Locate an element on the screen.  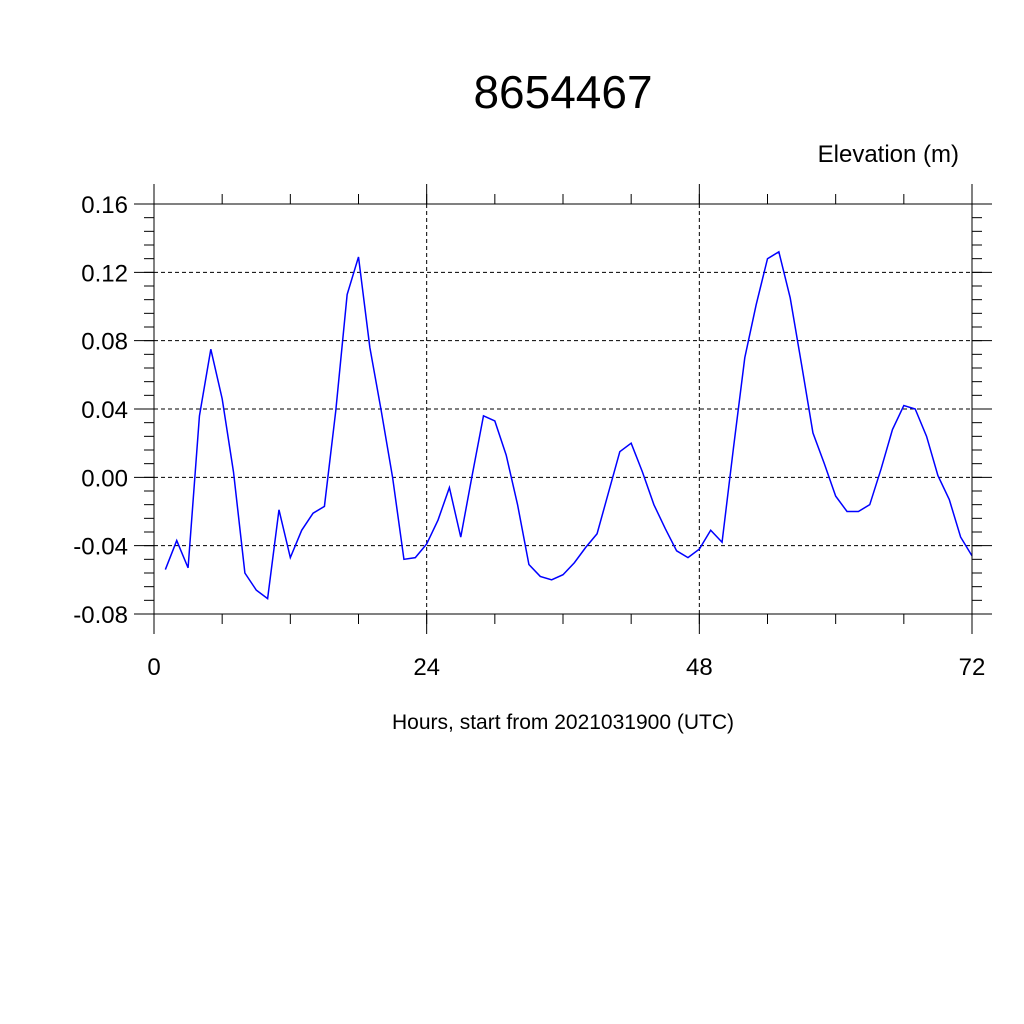
y-axis-label: Elevation (m) is located at coordinates (888, 154).